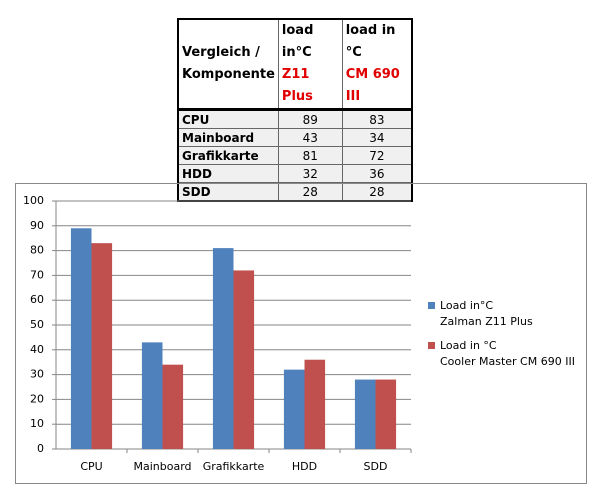 The height and width of the screenshot is (500, 602). I want to click on header-text: Vergleich /, so click(221, 52).